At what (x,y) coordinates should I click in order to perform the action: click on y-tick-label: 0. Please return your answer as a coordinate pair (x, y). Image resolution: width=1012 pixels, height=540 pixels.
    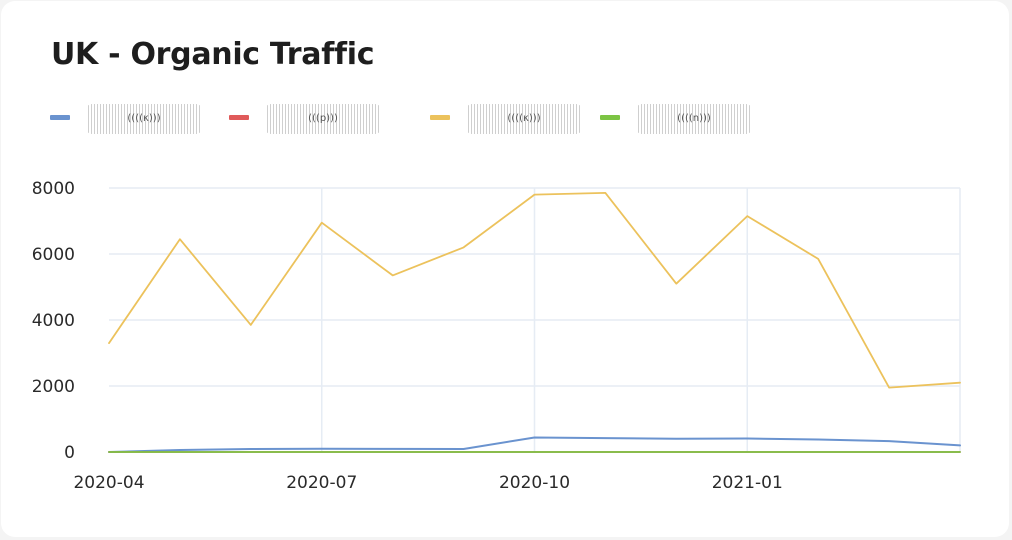
    Looking at the image, I should click on (69, 453).